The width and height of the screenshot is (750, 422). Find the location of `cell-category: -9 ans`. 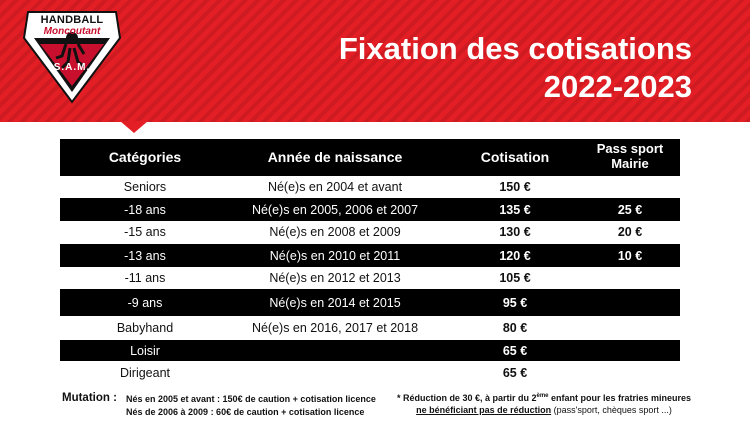

cell-category: -9 ans is located at coordinates (145, 302).